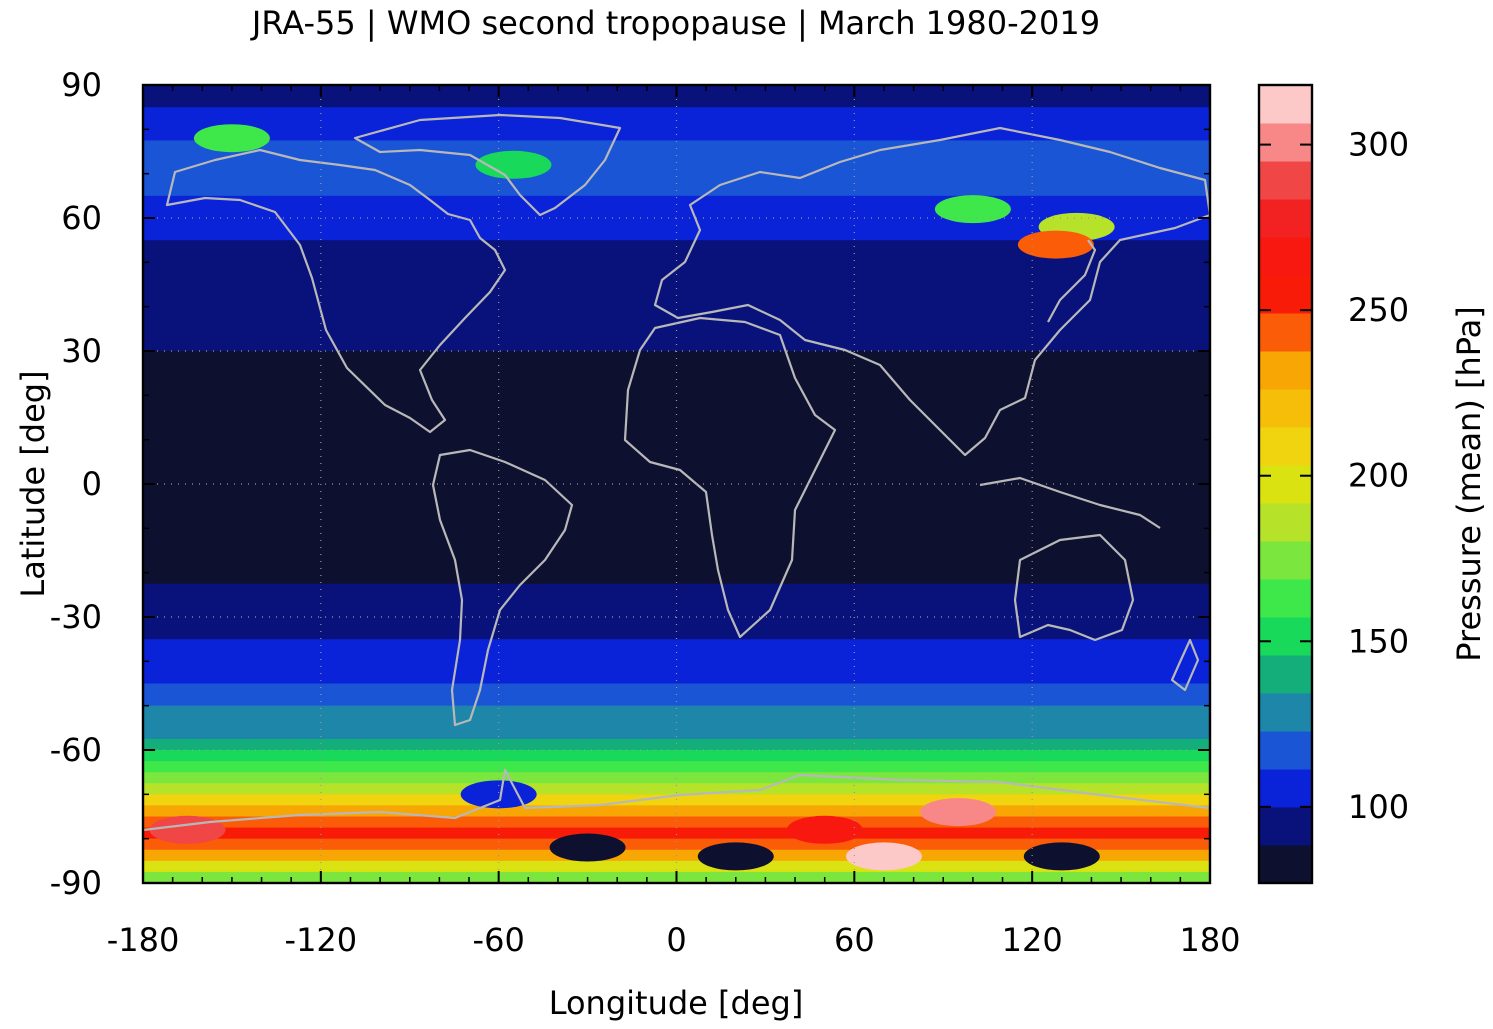 This screenshot has width=1493, height=1029. What do you see at coordinates (1072, 281) in the screenshot?
I see `coastline-japan` at bounding box center [1072, 281].